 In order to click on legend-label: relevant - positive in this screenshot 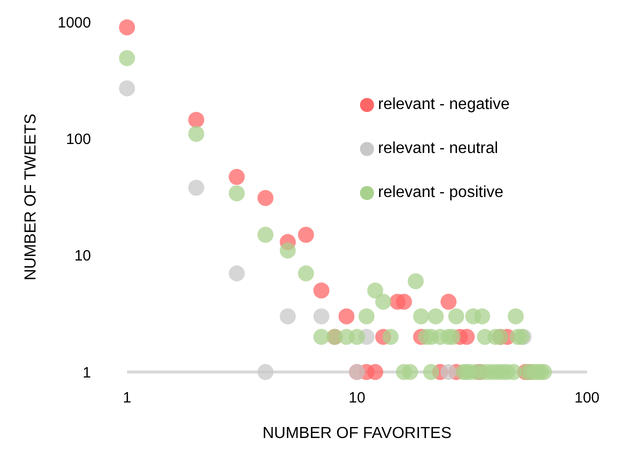, I will do `click(441, 192)`.